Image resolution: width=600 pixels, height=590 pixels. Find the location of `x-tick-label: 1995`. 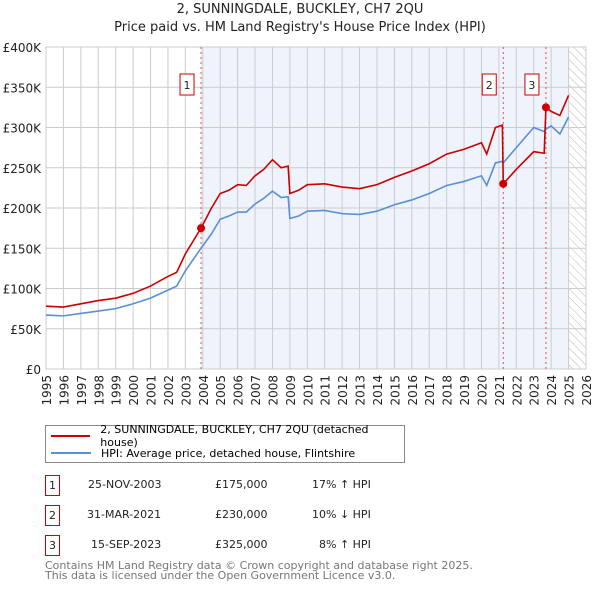

x-tick-label: 1995 is located at coordinates (47, 390).